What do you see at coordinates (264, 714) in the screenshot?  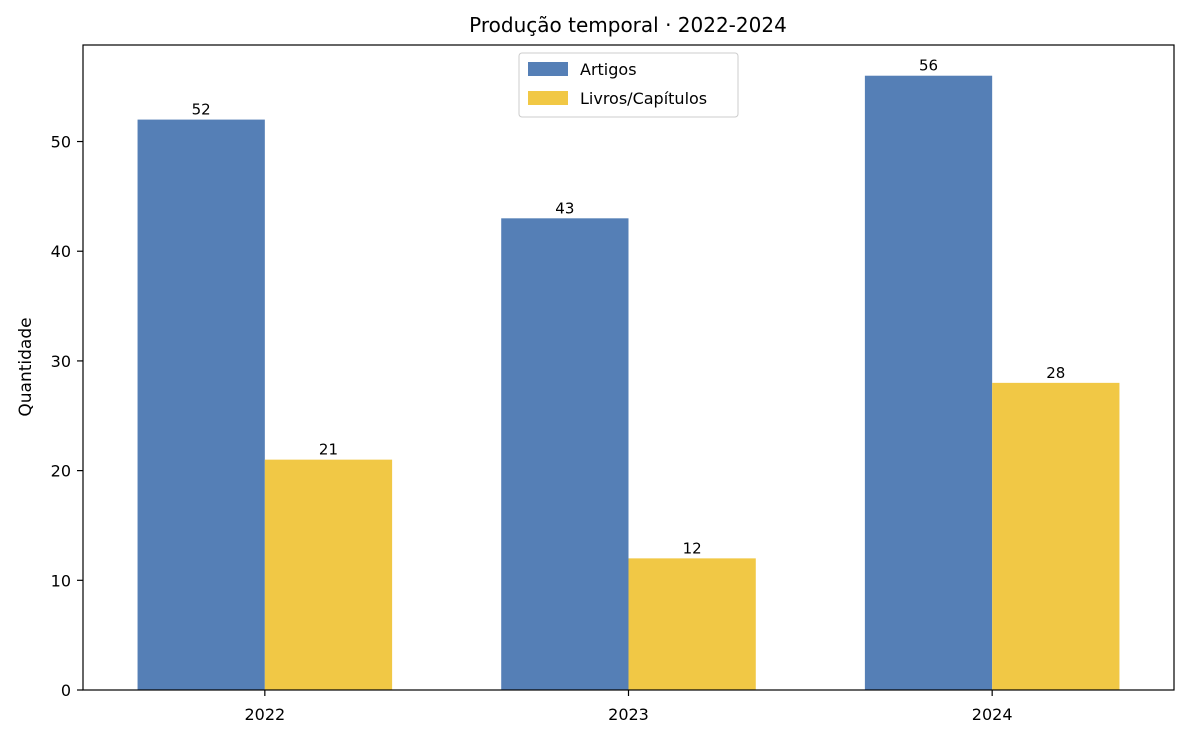 I see `x-tick-label: 2022` at bounding box center [264, 714].